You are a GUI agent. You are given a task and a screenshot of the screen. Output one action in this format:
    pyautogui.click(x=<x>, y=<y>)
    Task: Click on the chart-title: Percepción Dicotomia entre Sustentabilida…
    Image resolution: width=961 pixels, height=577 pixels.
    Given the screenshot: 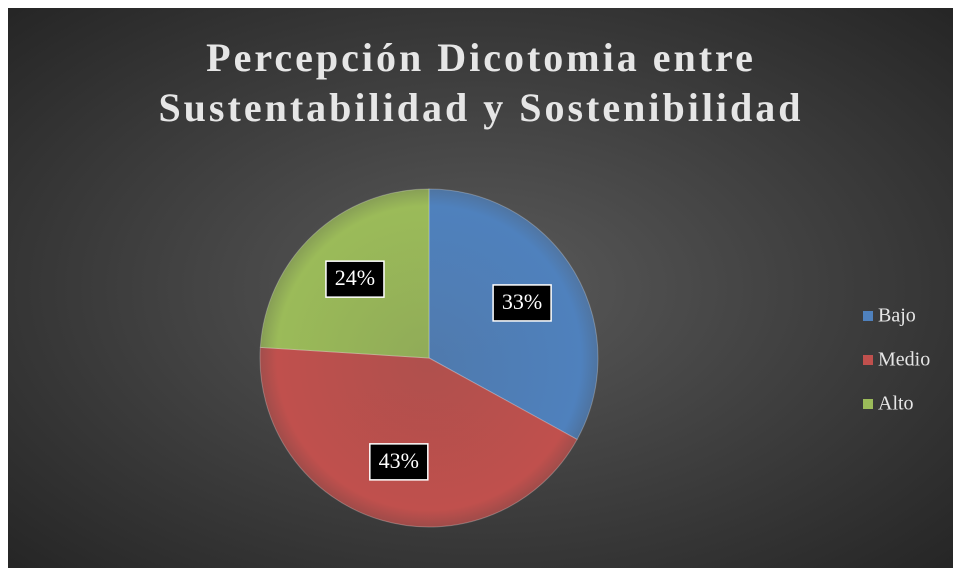 What is the action you would take?
    pyautogui.click(x=480, y=82)
    